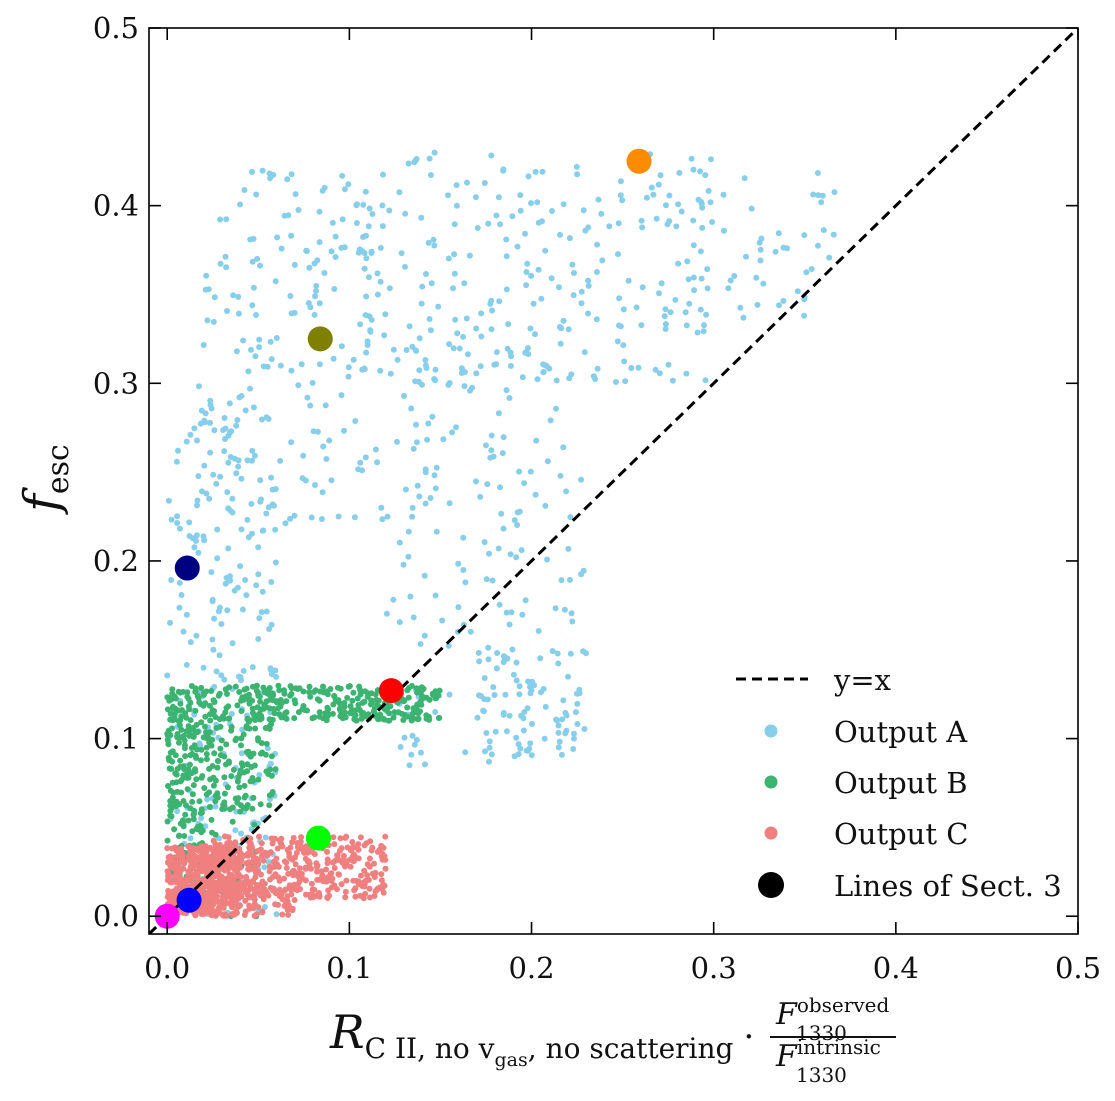  What do you see at coordinates (116, 28) in the screenshot?
I see `y-tick-label: 0.5` at bounding box center [116, 28].